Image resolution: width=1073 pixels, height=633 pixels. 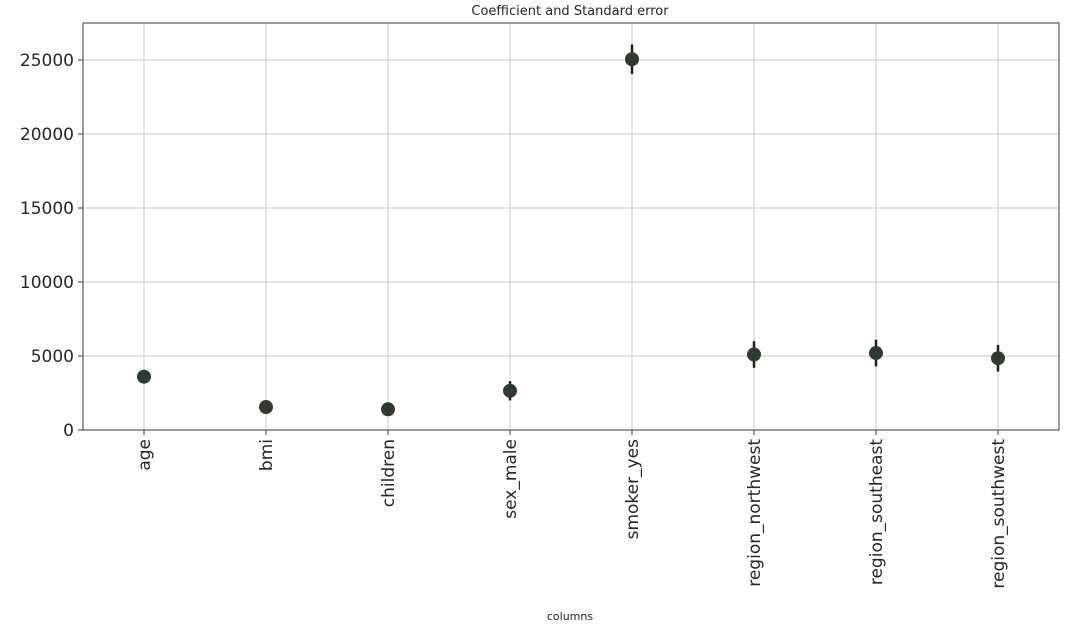 I want to click on point-sex-male, so click(x=510, y=390).